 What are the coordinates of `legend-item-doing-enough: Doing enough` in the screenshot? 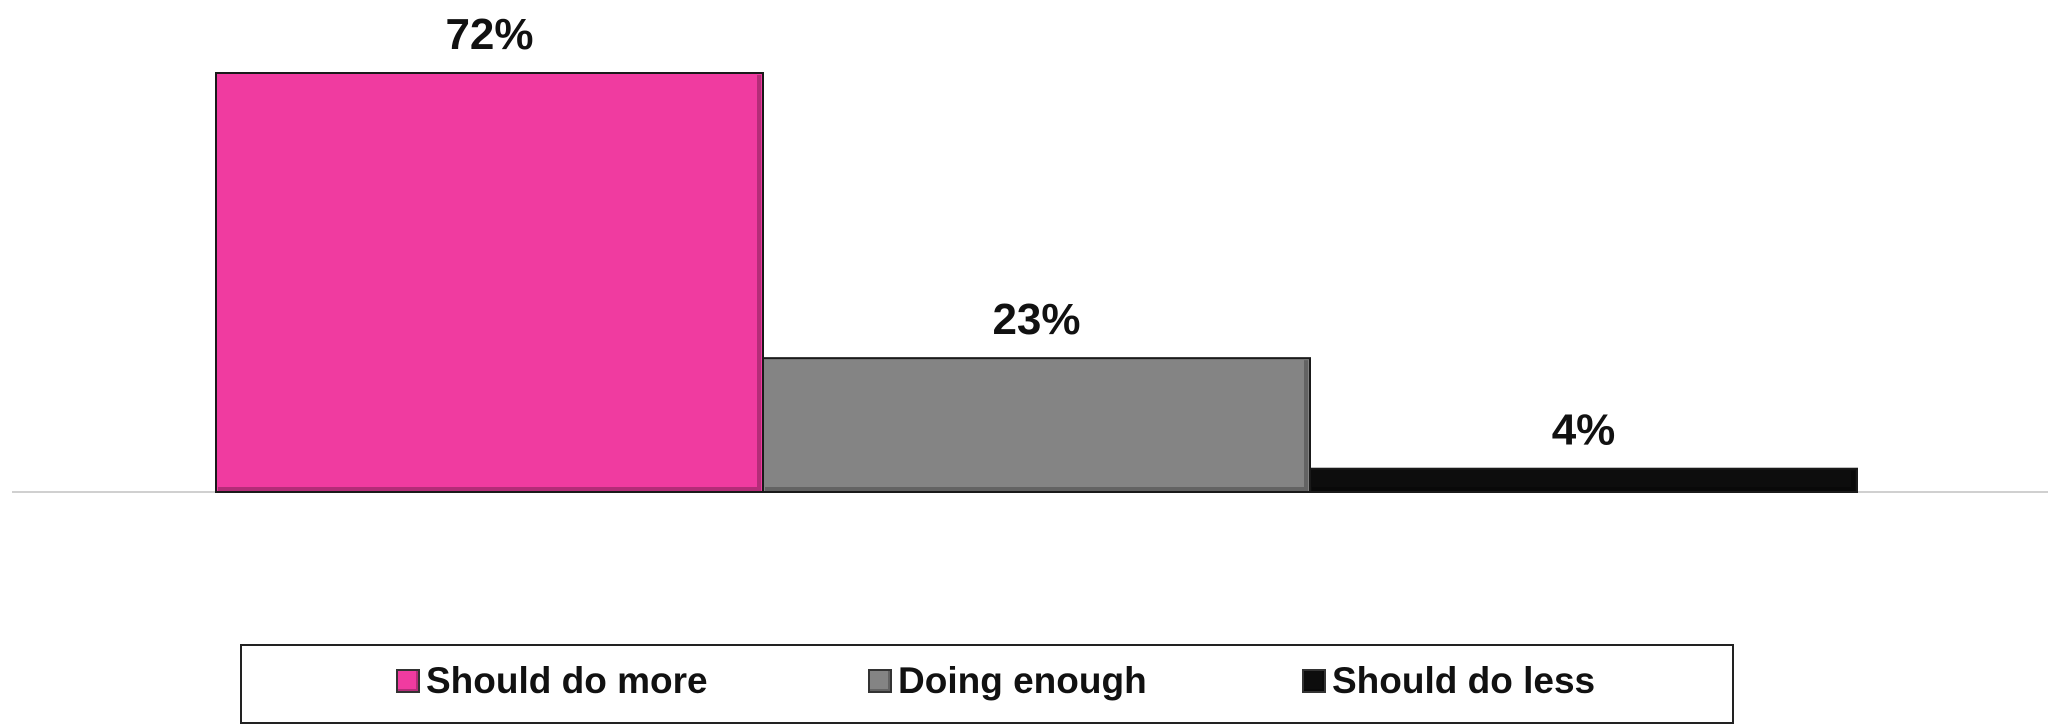 It's located at (1007, 681).